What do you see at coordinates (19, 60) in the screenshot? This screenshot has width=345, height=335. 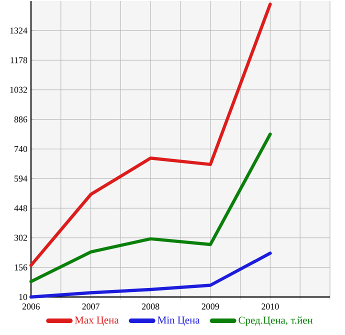 I see `y-tick-label: 1178` at bounding box center [19, 60].